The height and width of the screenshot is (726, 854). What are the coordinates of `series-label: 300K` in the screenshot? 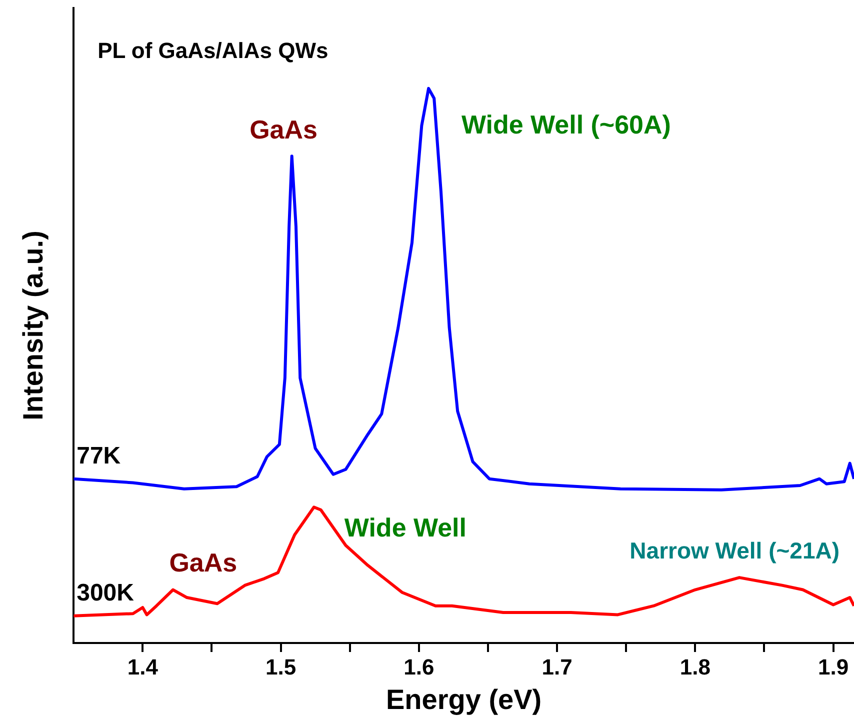 It's located at (105, 592).